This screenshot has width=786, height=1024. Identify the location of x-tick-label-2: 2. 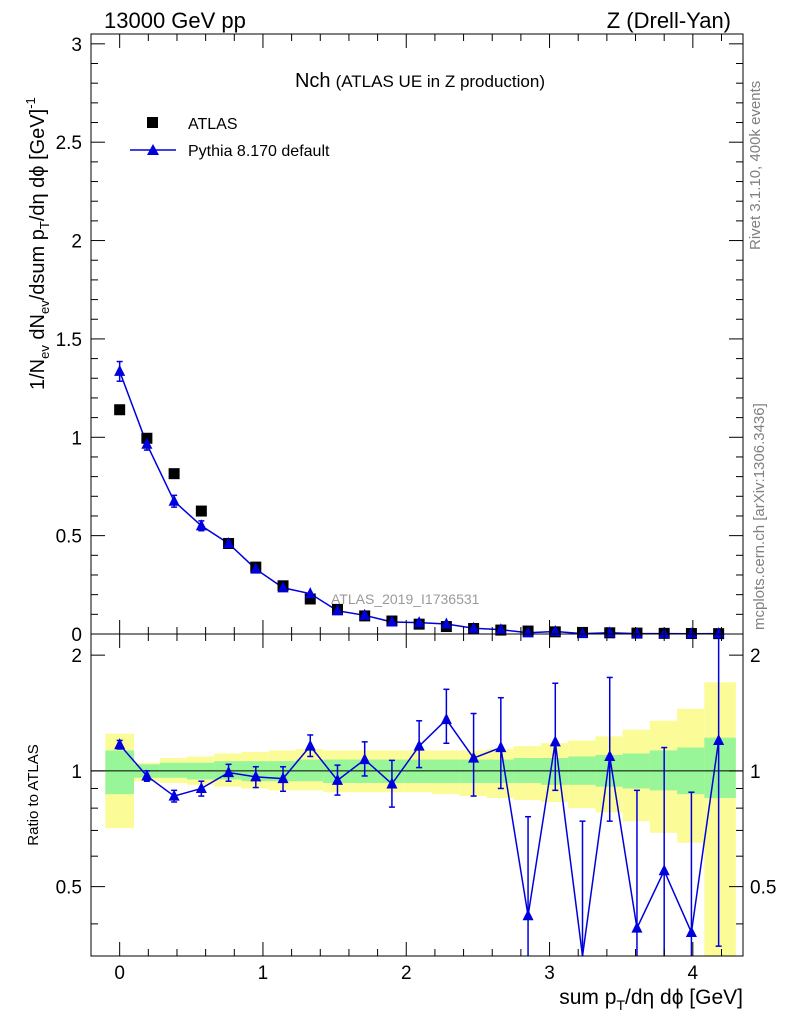
(406, 973).